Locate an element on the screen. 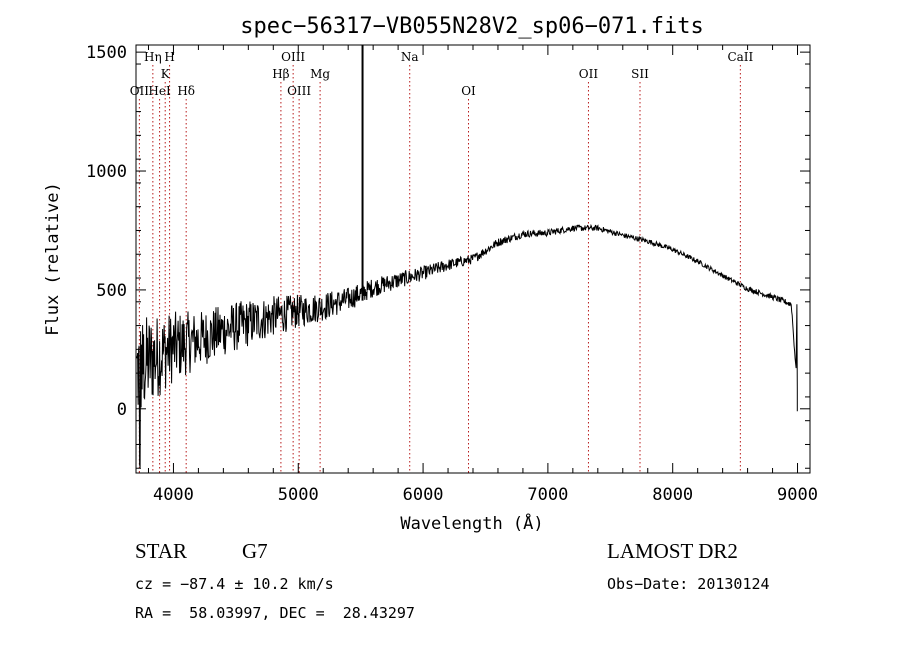 This screenshot has height=649, width=900. x-tick-label: 7000 is located at coordinates (547, 495).